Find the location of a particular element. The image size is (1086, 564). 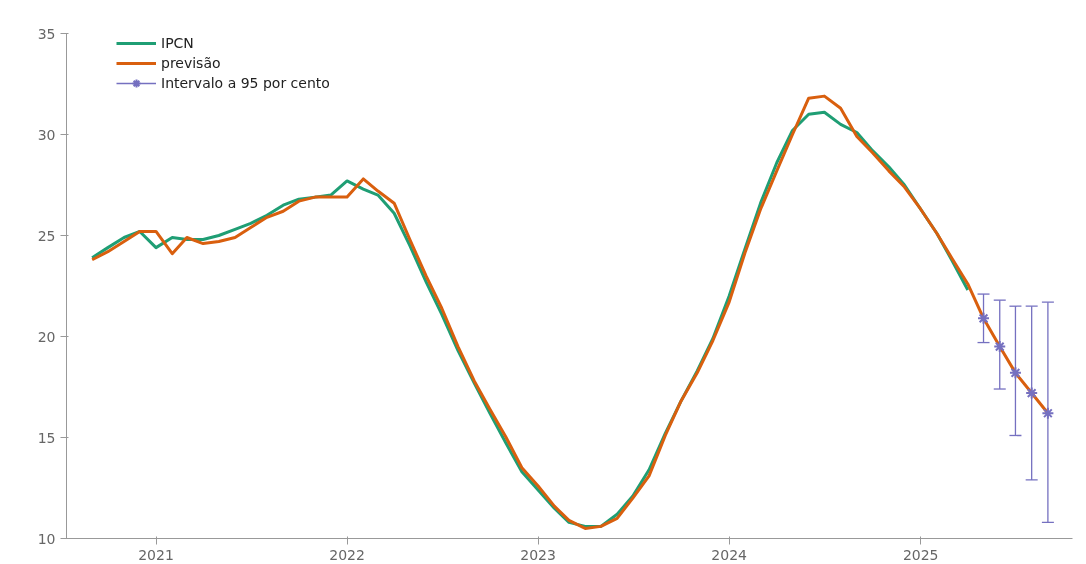

legend-label: IPCN is located at coordinates (177, 43).